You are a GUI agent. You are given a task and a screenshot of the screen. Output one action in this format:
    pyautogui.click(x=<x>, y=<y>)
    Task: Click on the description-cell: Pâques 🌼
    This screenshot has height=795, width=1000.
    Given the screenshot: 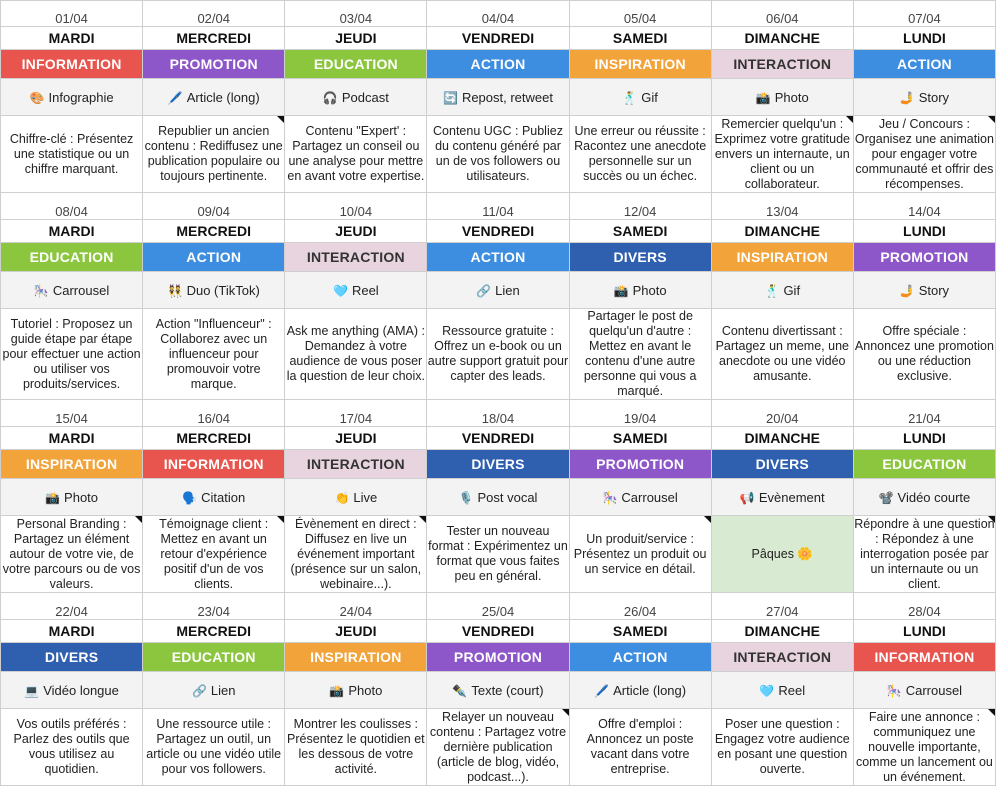 What is the action you would take?
    pyautogui.click(x=782, y=554)
    